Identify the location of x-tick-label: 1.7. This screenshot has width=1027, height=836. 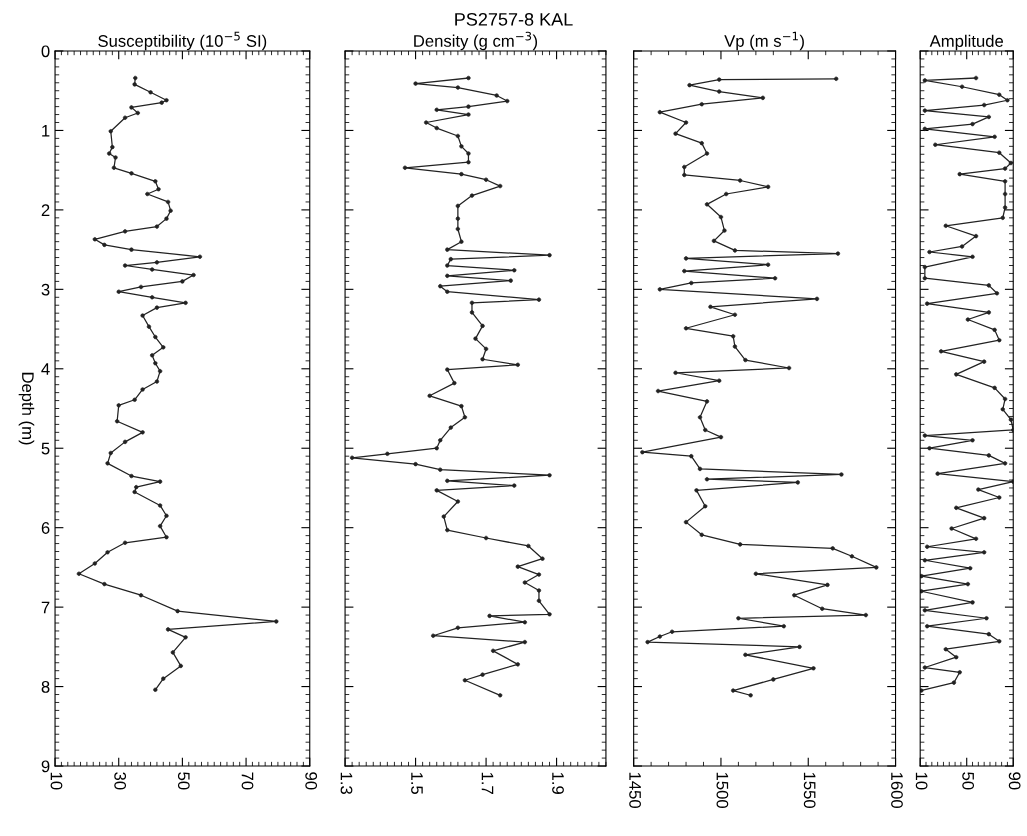
(487, 783).